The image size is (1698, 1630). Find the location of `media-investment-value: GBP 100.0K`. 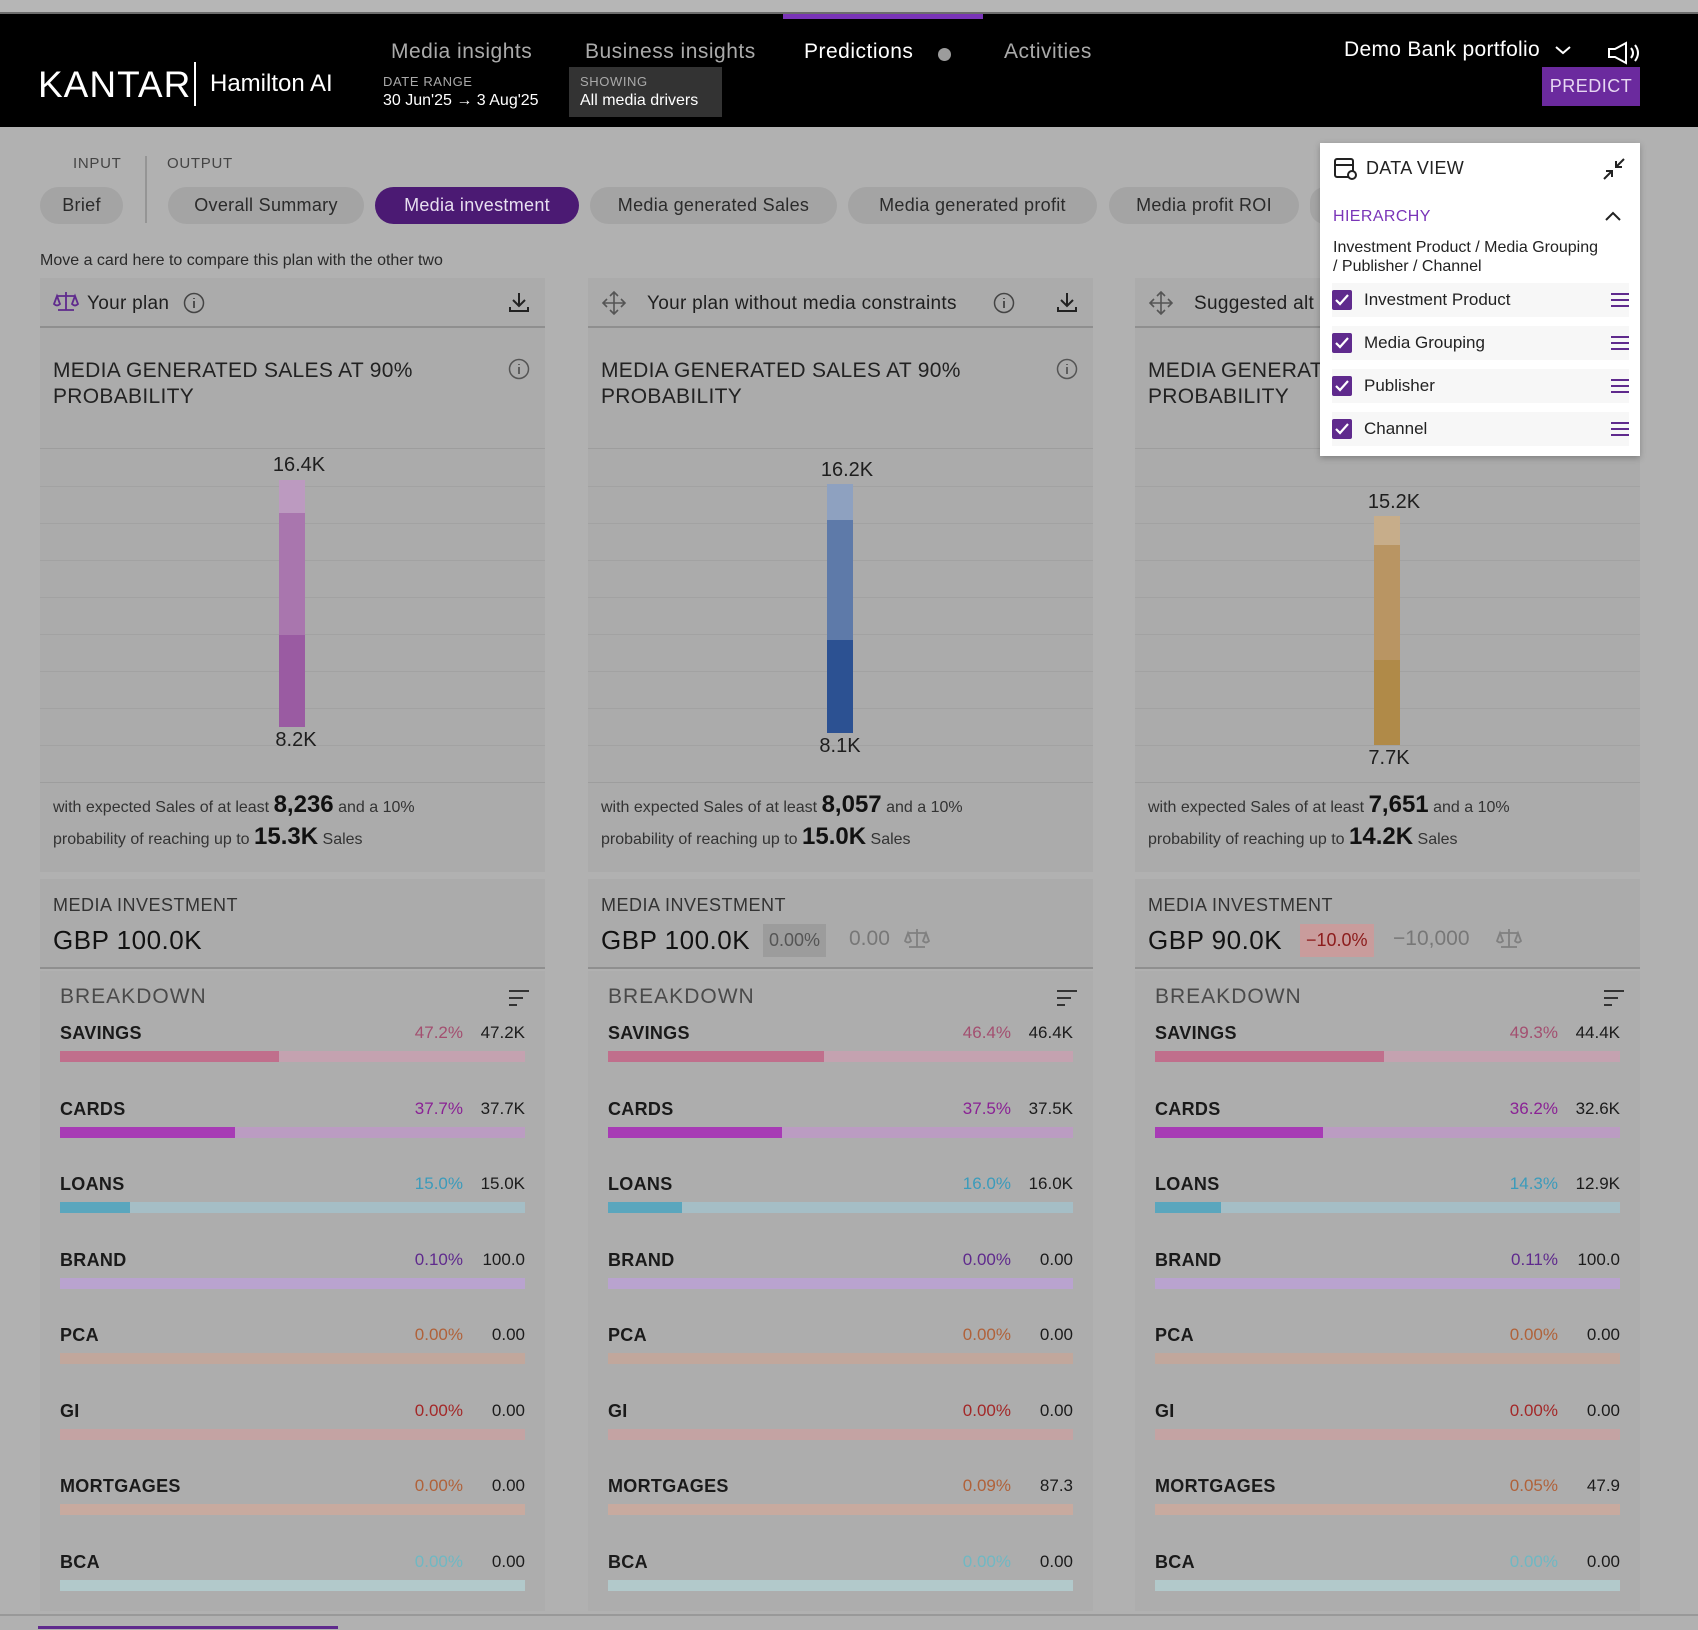

media-investment-value: GBP 100.0K is located at coordinates (676, 940).